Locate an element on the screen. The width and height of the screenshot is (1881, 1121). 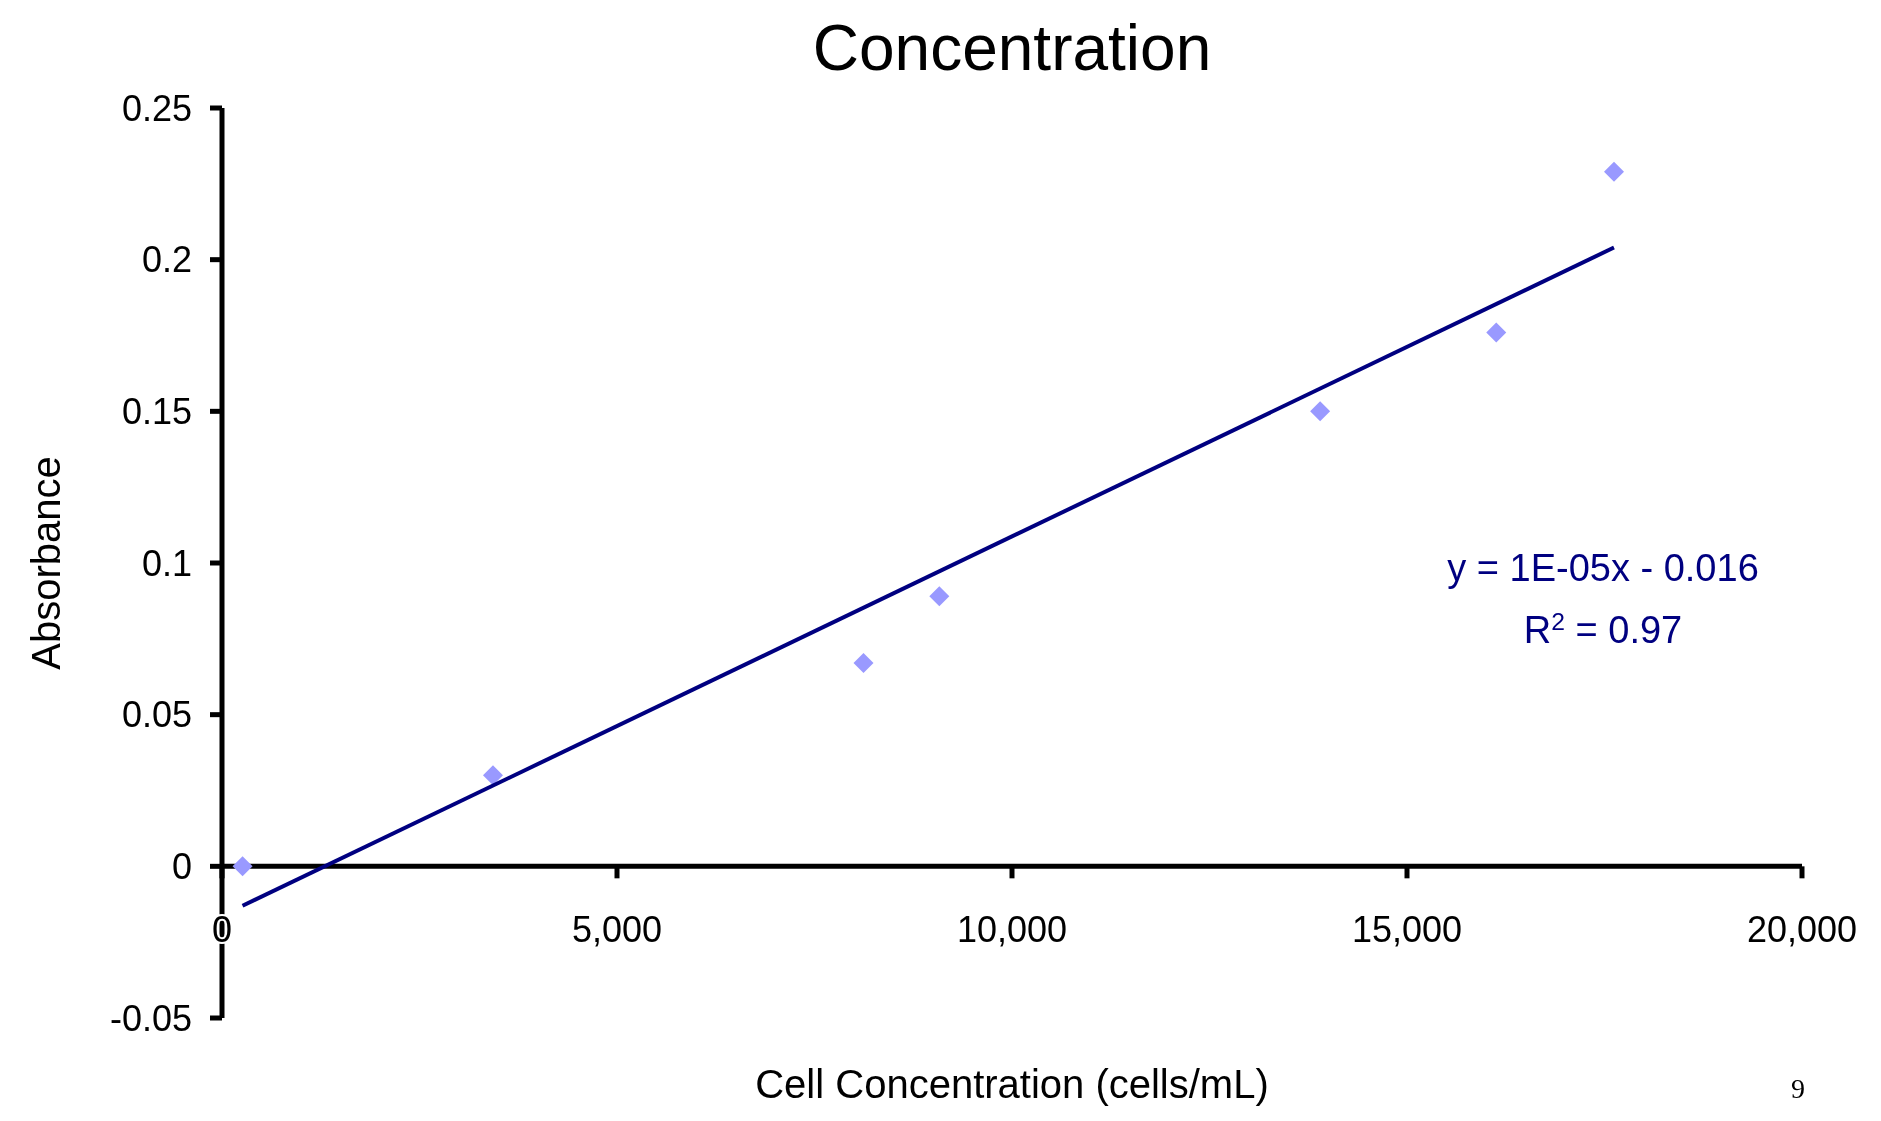
x-tick-label: 10,000 is located at coordinates (1012, 930).